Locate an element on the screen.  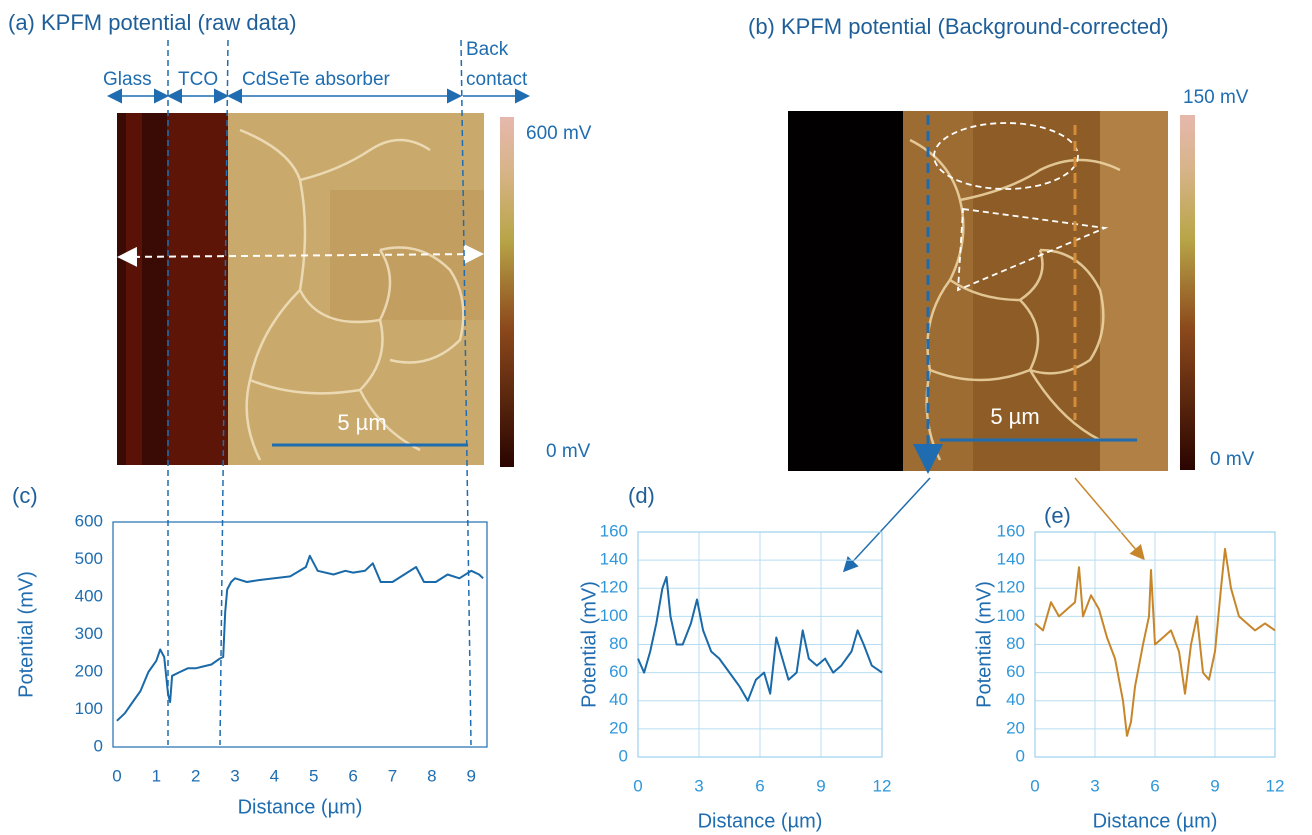
x-tick-label: 4 is located at coordinates (274, 775).